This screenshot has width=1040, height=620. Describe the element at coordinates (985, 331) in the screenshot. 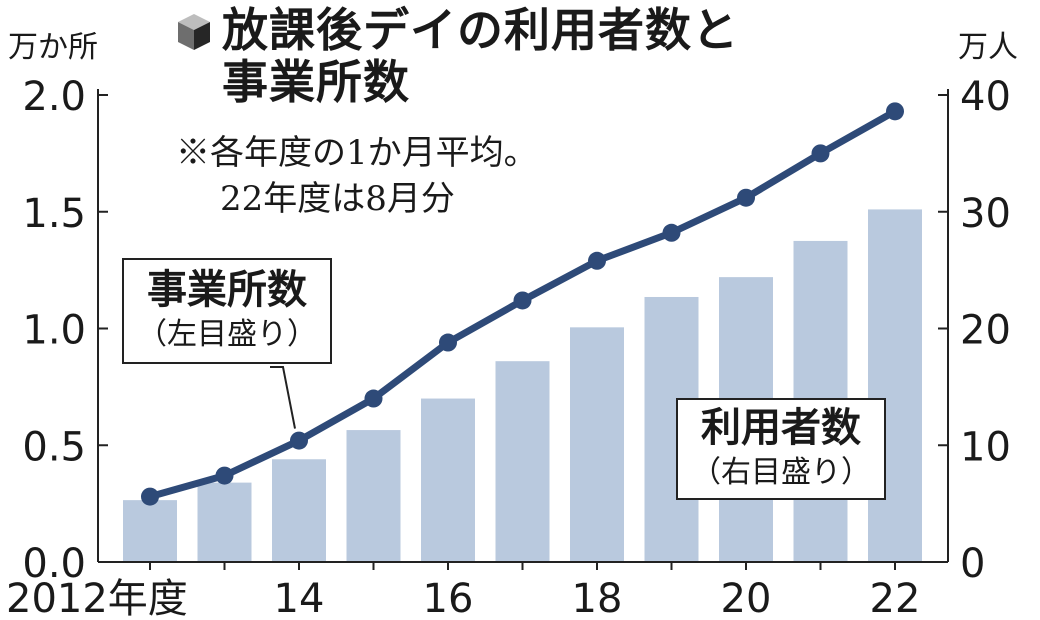

I see `right-tick-label: 20` at that location.